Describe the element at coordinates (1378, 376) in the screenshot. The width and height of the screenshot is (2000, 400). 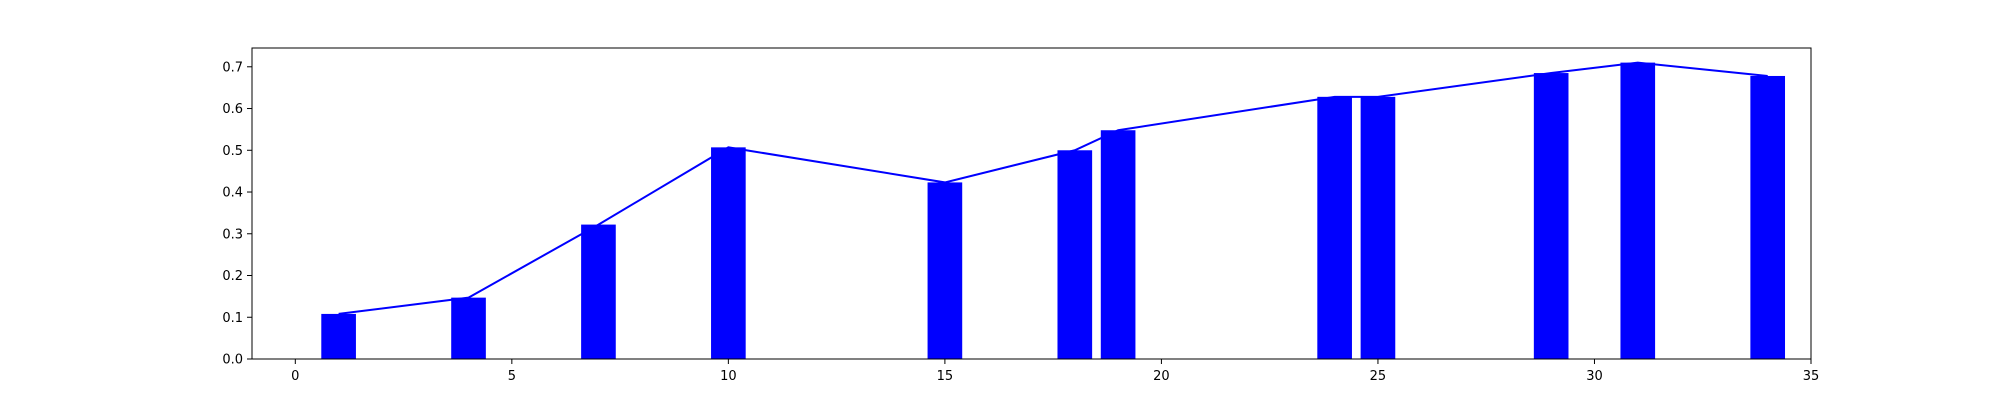
I see `x-tick-label-5: 25` at that location.